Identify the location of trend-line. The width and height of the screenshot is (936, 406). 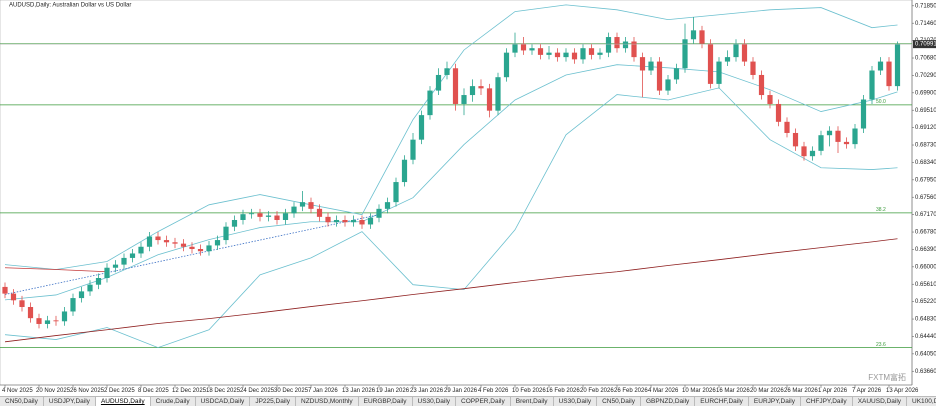
(192, 254).